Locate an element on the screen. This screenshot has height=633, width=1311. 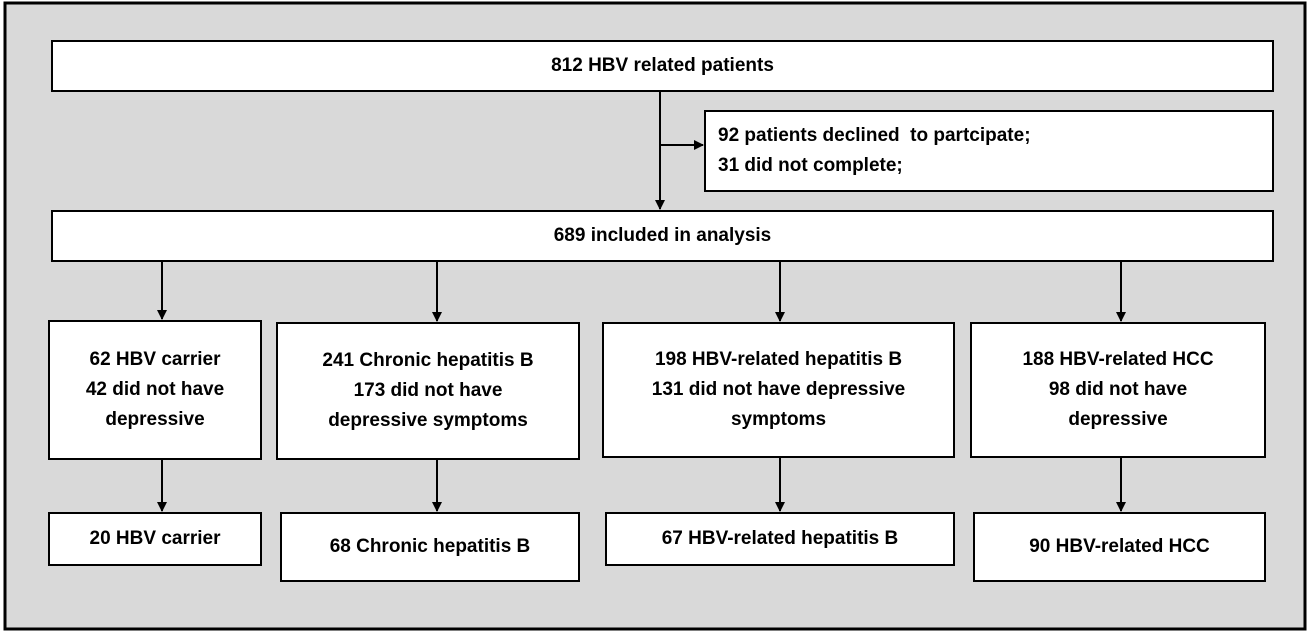
node-text: 90 HBV-related HCC is located at coordinates (1119, 546).